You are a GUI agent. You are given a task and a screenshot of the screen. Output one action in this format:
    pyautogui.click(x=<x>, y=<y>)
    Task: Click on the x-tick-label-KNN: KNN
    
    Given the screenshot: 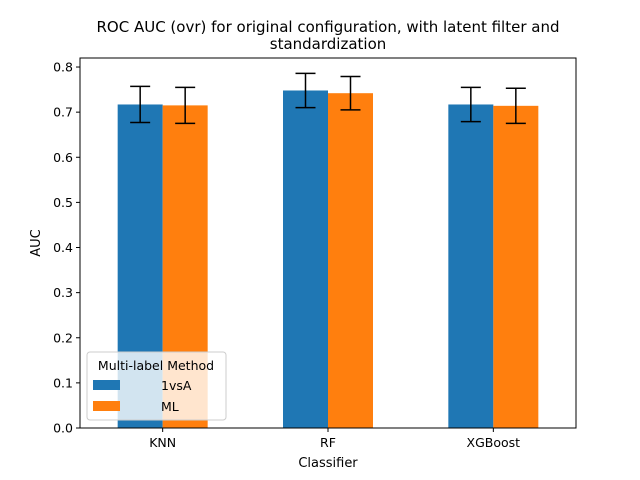 What is the action you would take?
    pyautogui.click(x=162, y=442)
    